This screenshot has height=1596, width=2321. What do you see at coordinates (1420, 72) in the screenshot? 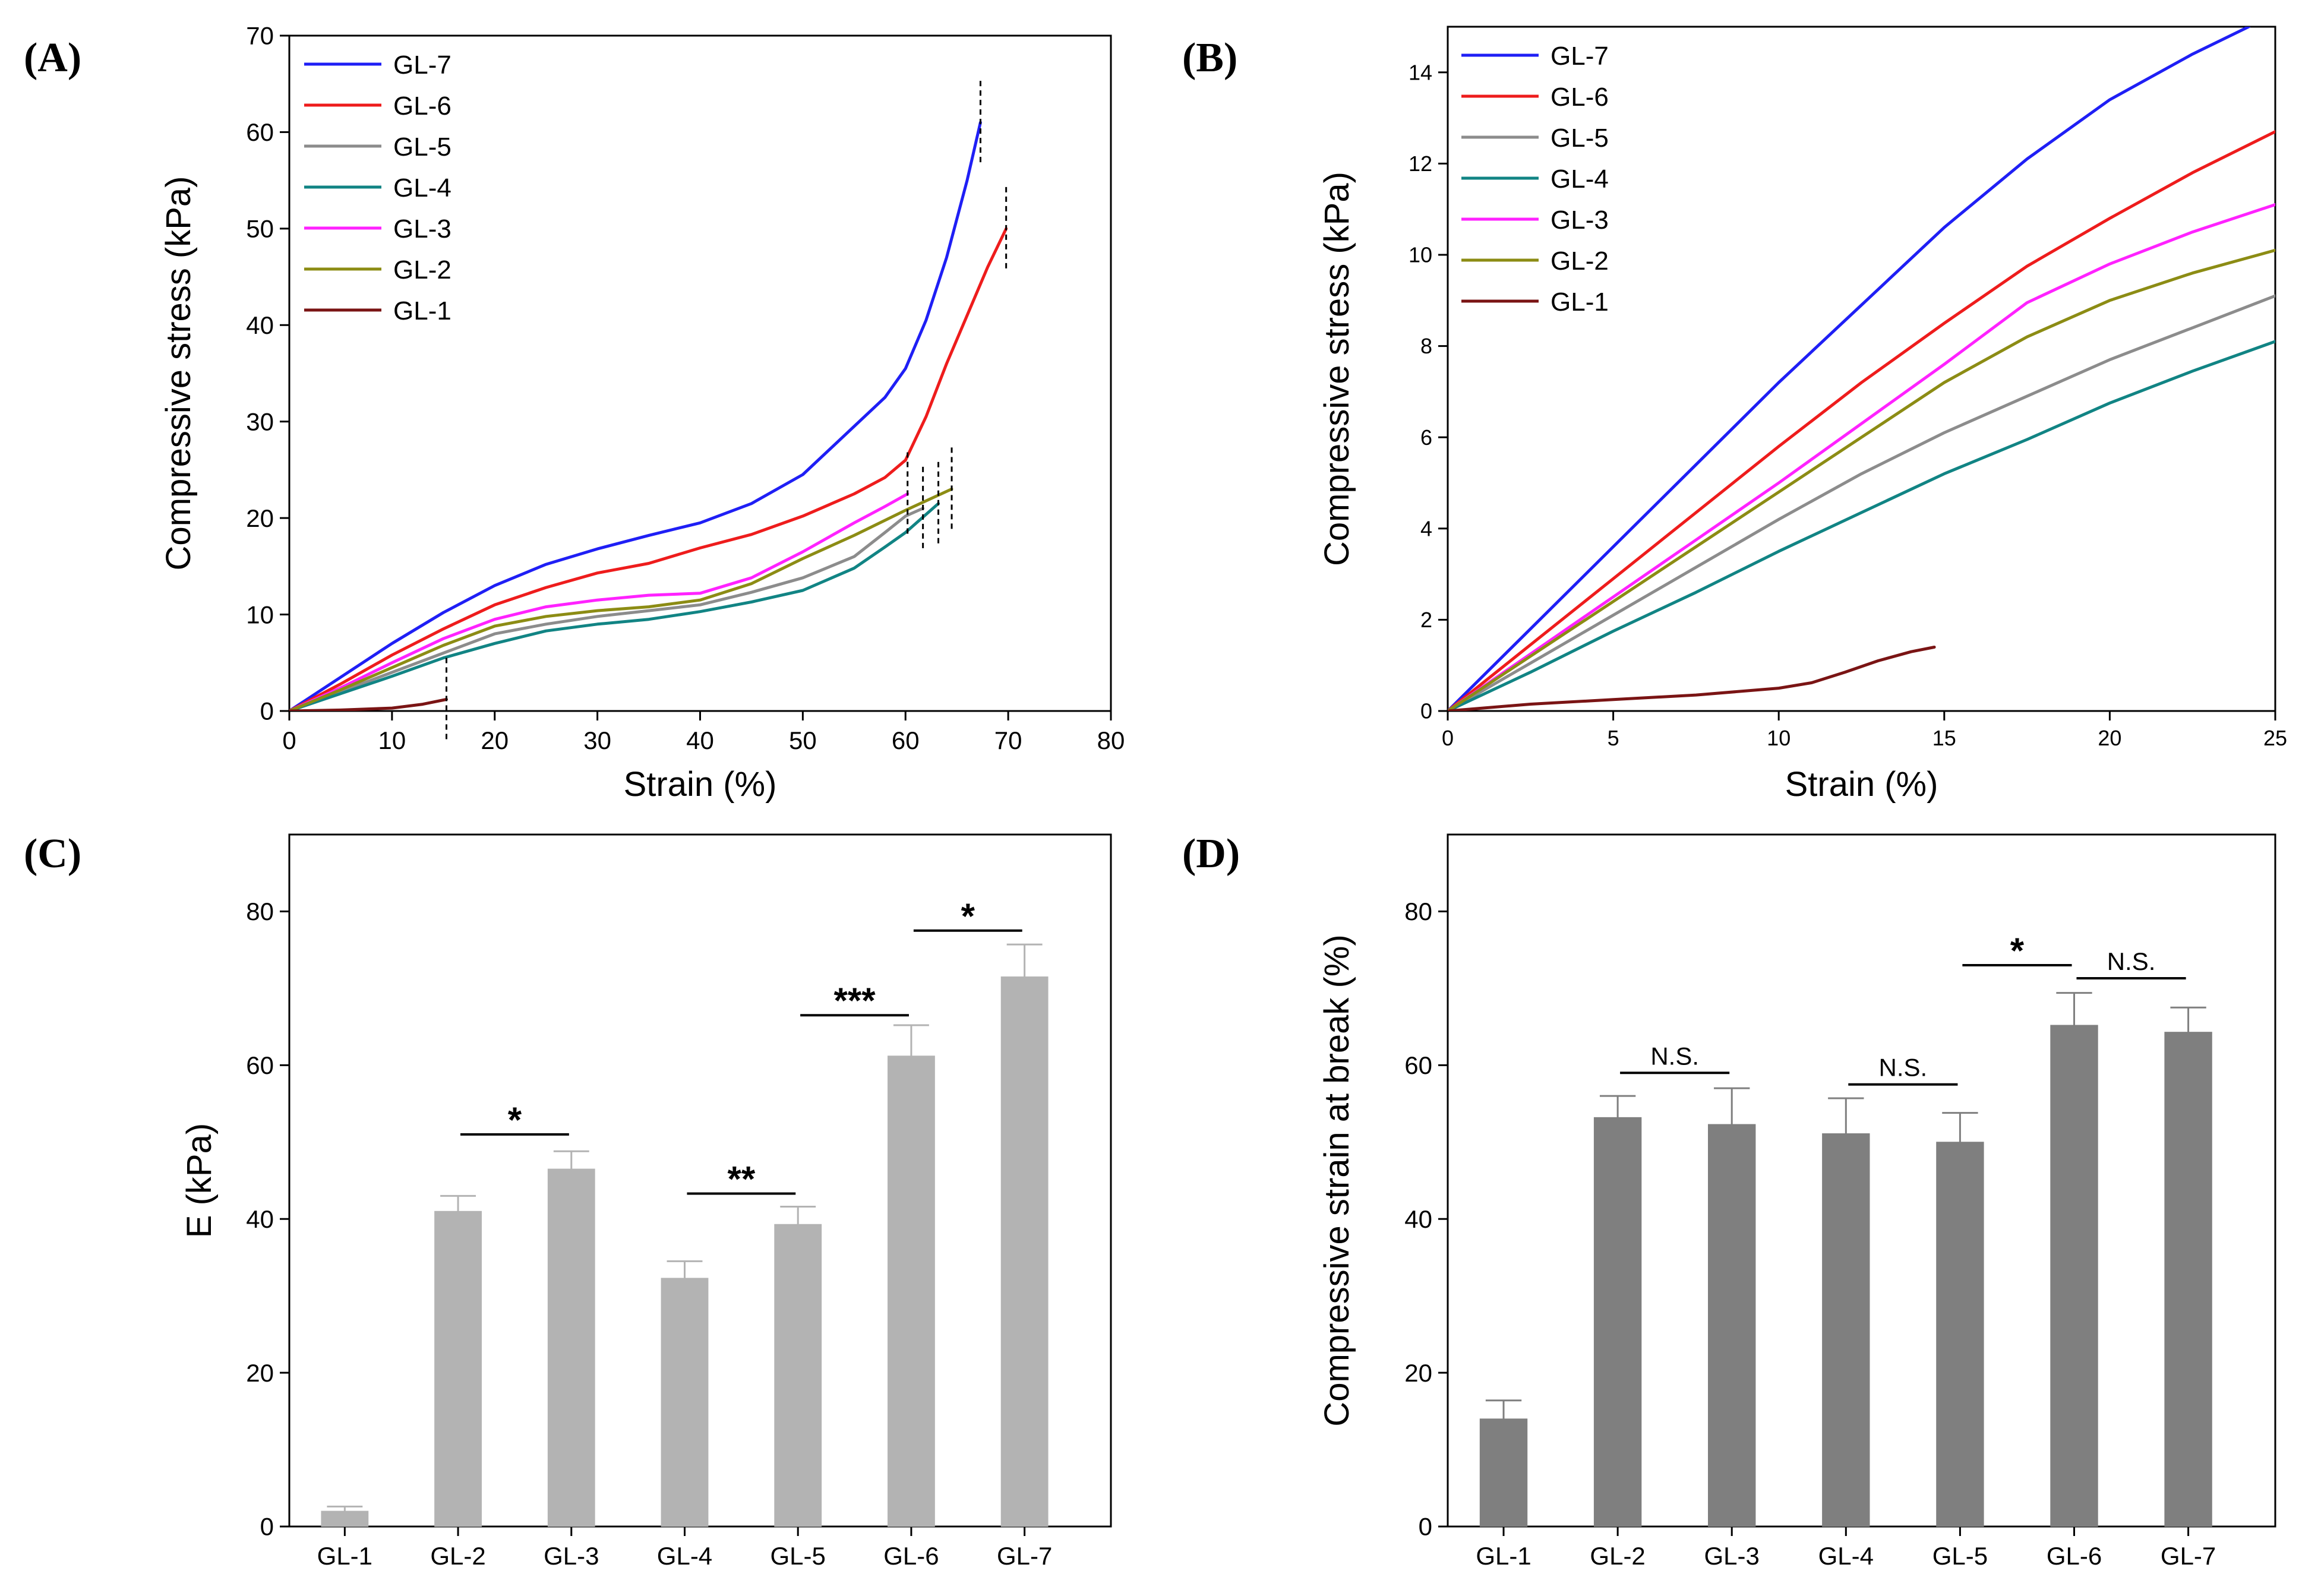
I see `y-tick-label: 14` at bounding box center [1420, 72].